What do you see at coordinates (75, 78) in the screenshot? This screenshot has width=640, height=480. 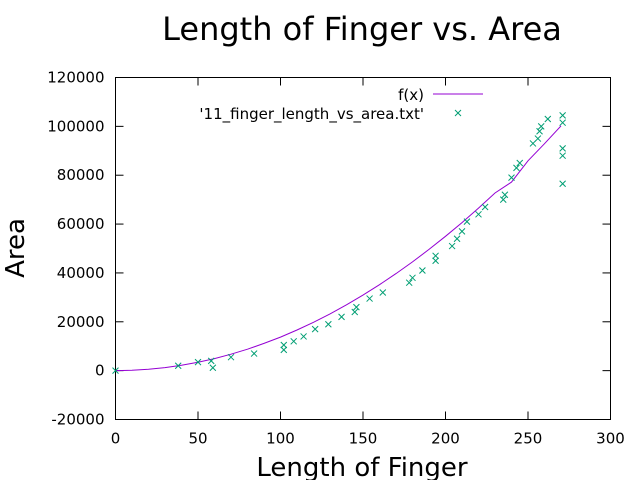 I see `y-tick-label: 120000` at bounding box center [75, 78].